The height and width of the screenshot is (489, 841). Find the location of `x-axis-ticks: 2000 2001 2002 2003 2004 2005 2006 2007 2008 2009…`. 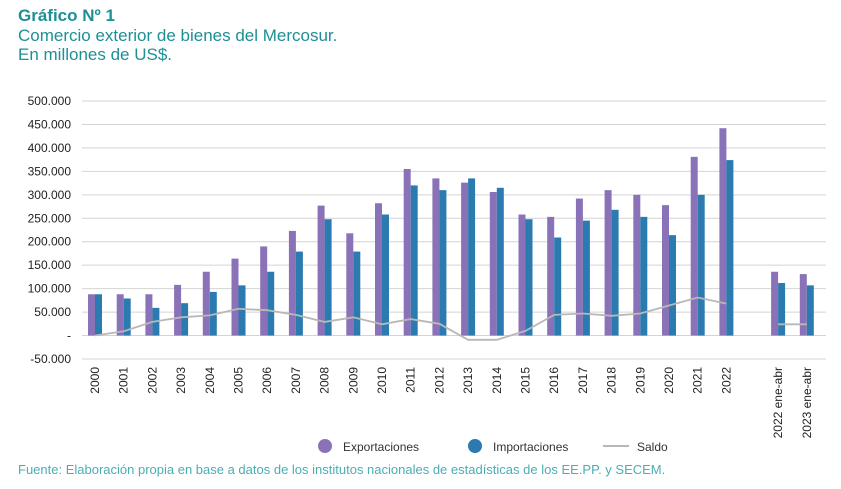

x-axis-ticks: 2000 2001 2002 2003 2004 2005 2006 2007 2008 2009… is located at coordinates (451, 403).